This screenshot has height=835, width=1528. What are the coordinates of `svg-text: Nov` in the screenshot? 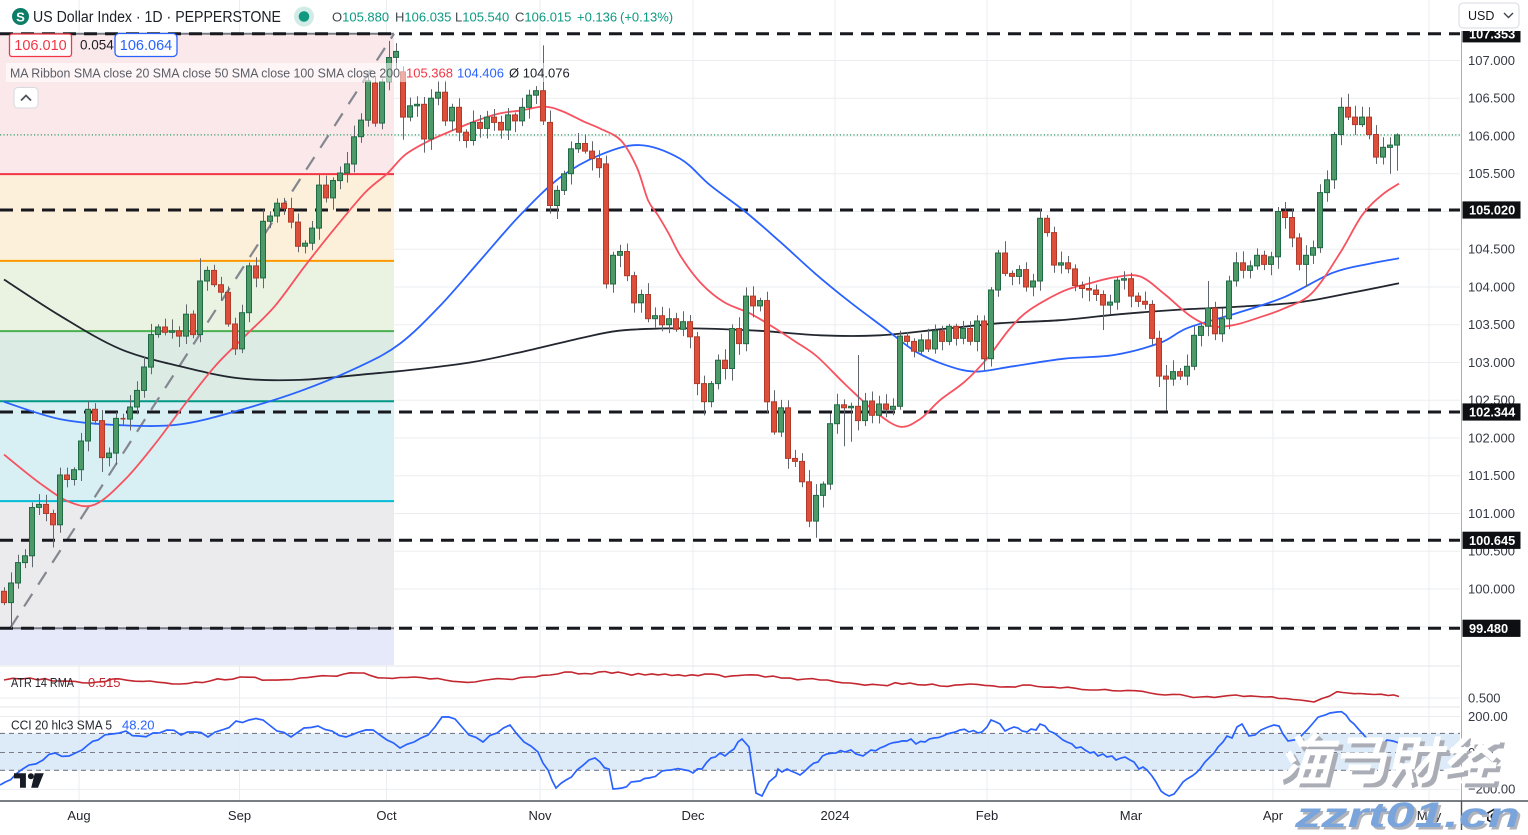 It's located at (540, 815).